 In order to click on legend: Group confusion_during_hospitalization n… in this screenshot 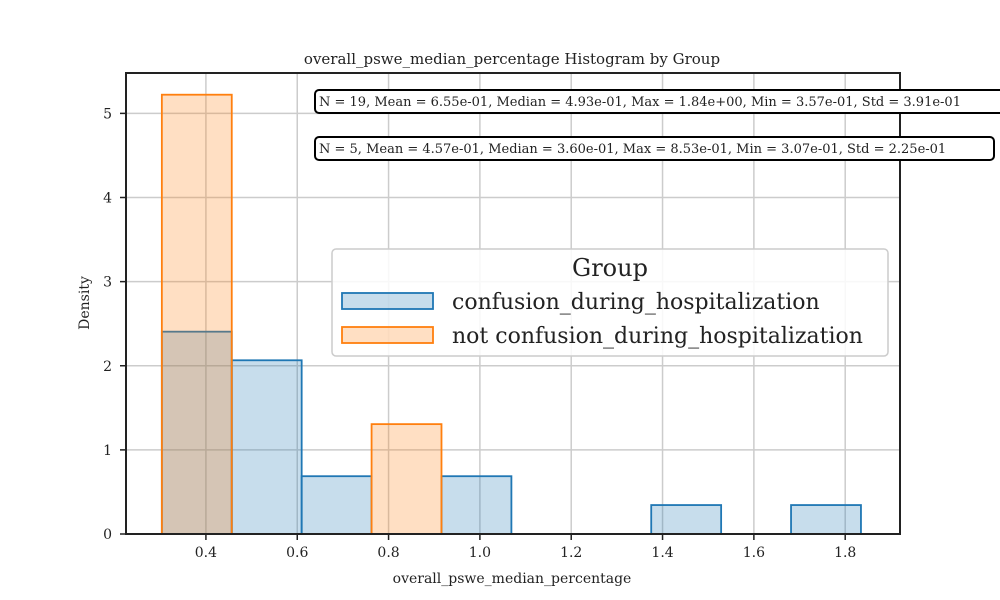, I will do `click(610, 302)`.